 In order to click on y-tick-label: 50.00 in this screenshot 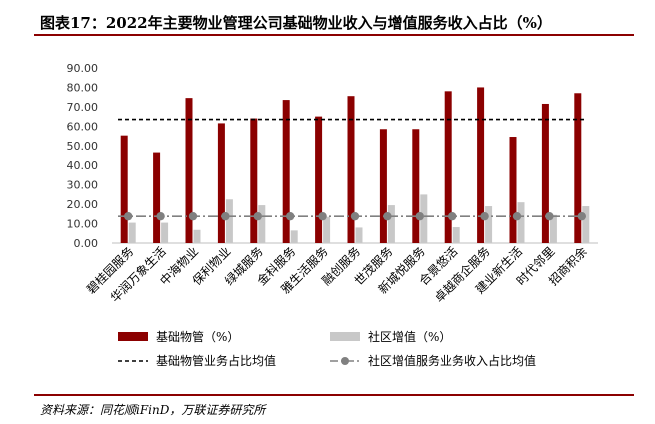, I will do `click(83, 146)`.